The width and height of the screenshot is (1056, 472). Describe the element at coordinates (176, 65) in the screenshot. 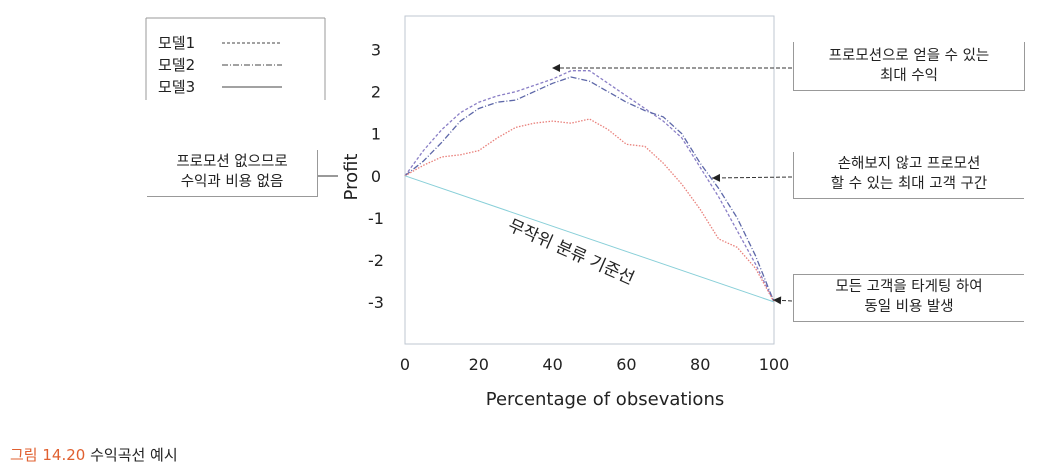

I see `legend-label: 모델2` at that location.